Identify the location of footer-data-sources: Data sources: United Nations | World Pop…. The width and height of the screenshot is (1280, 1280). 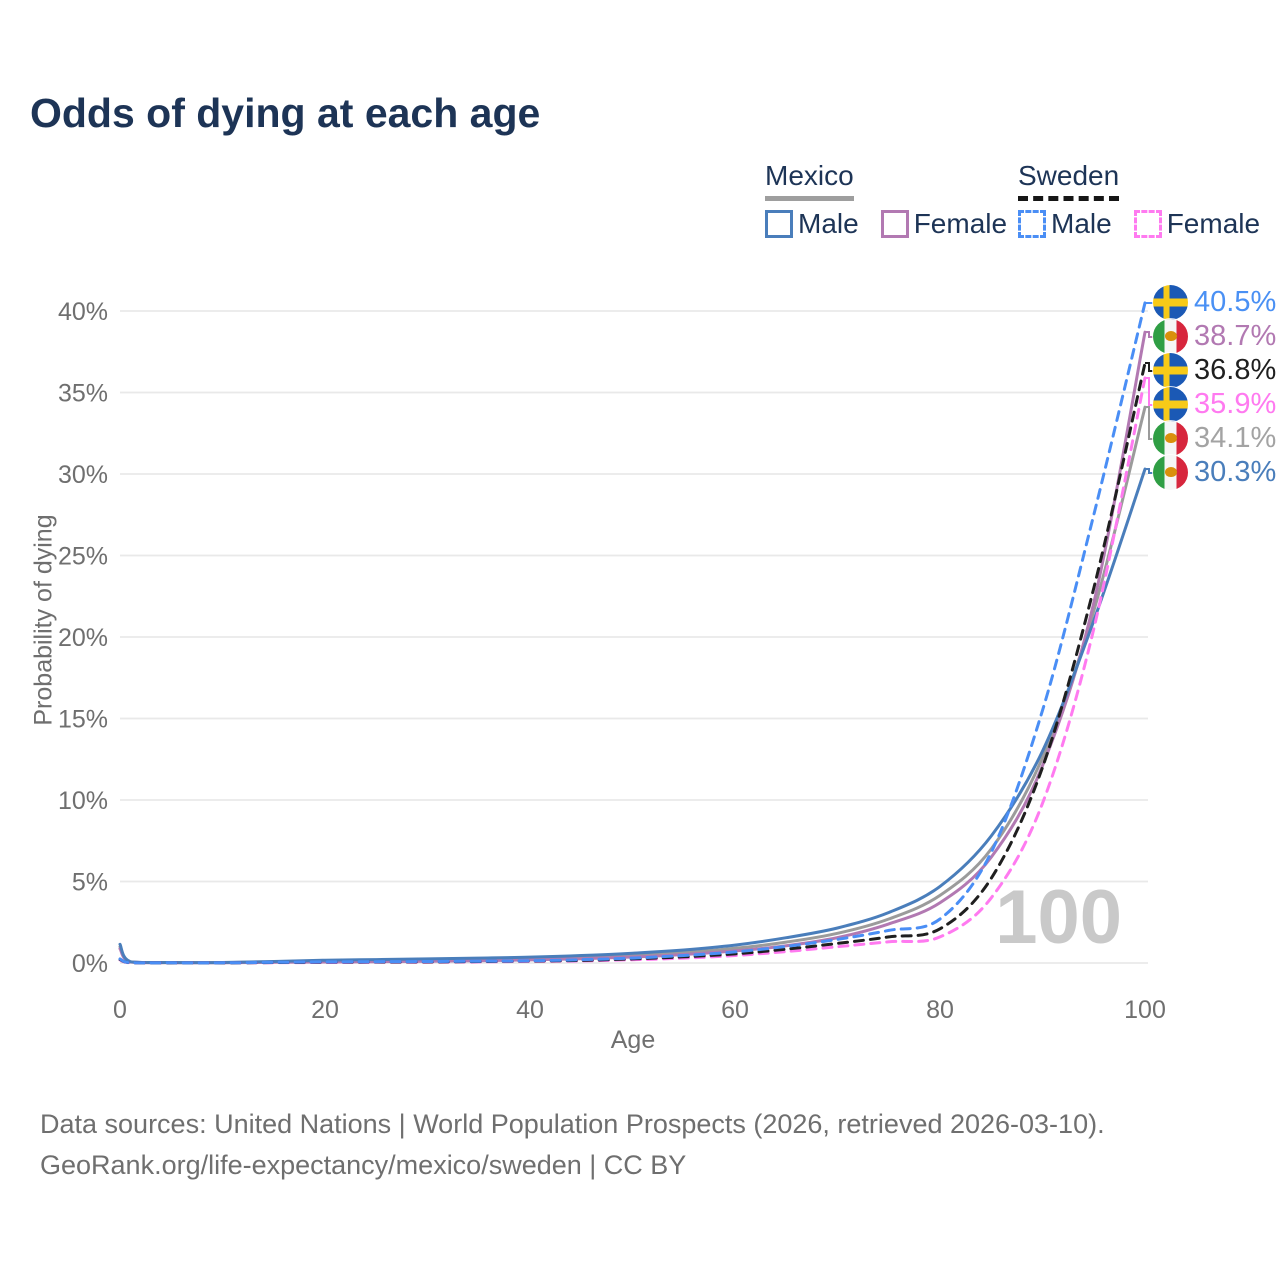
(572, 1124).